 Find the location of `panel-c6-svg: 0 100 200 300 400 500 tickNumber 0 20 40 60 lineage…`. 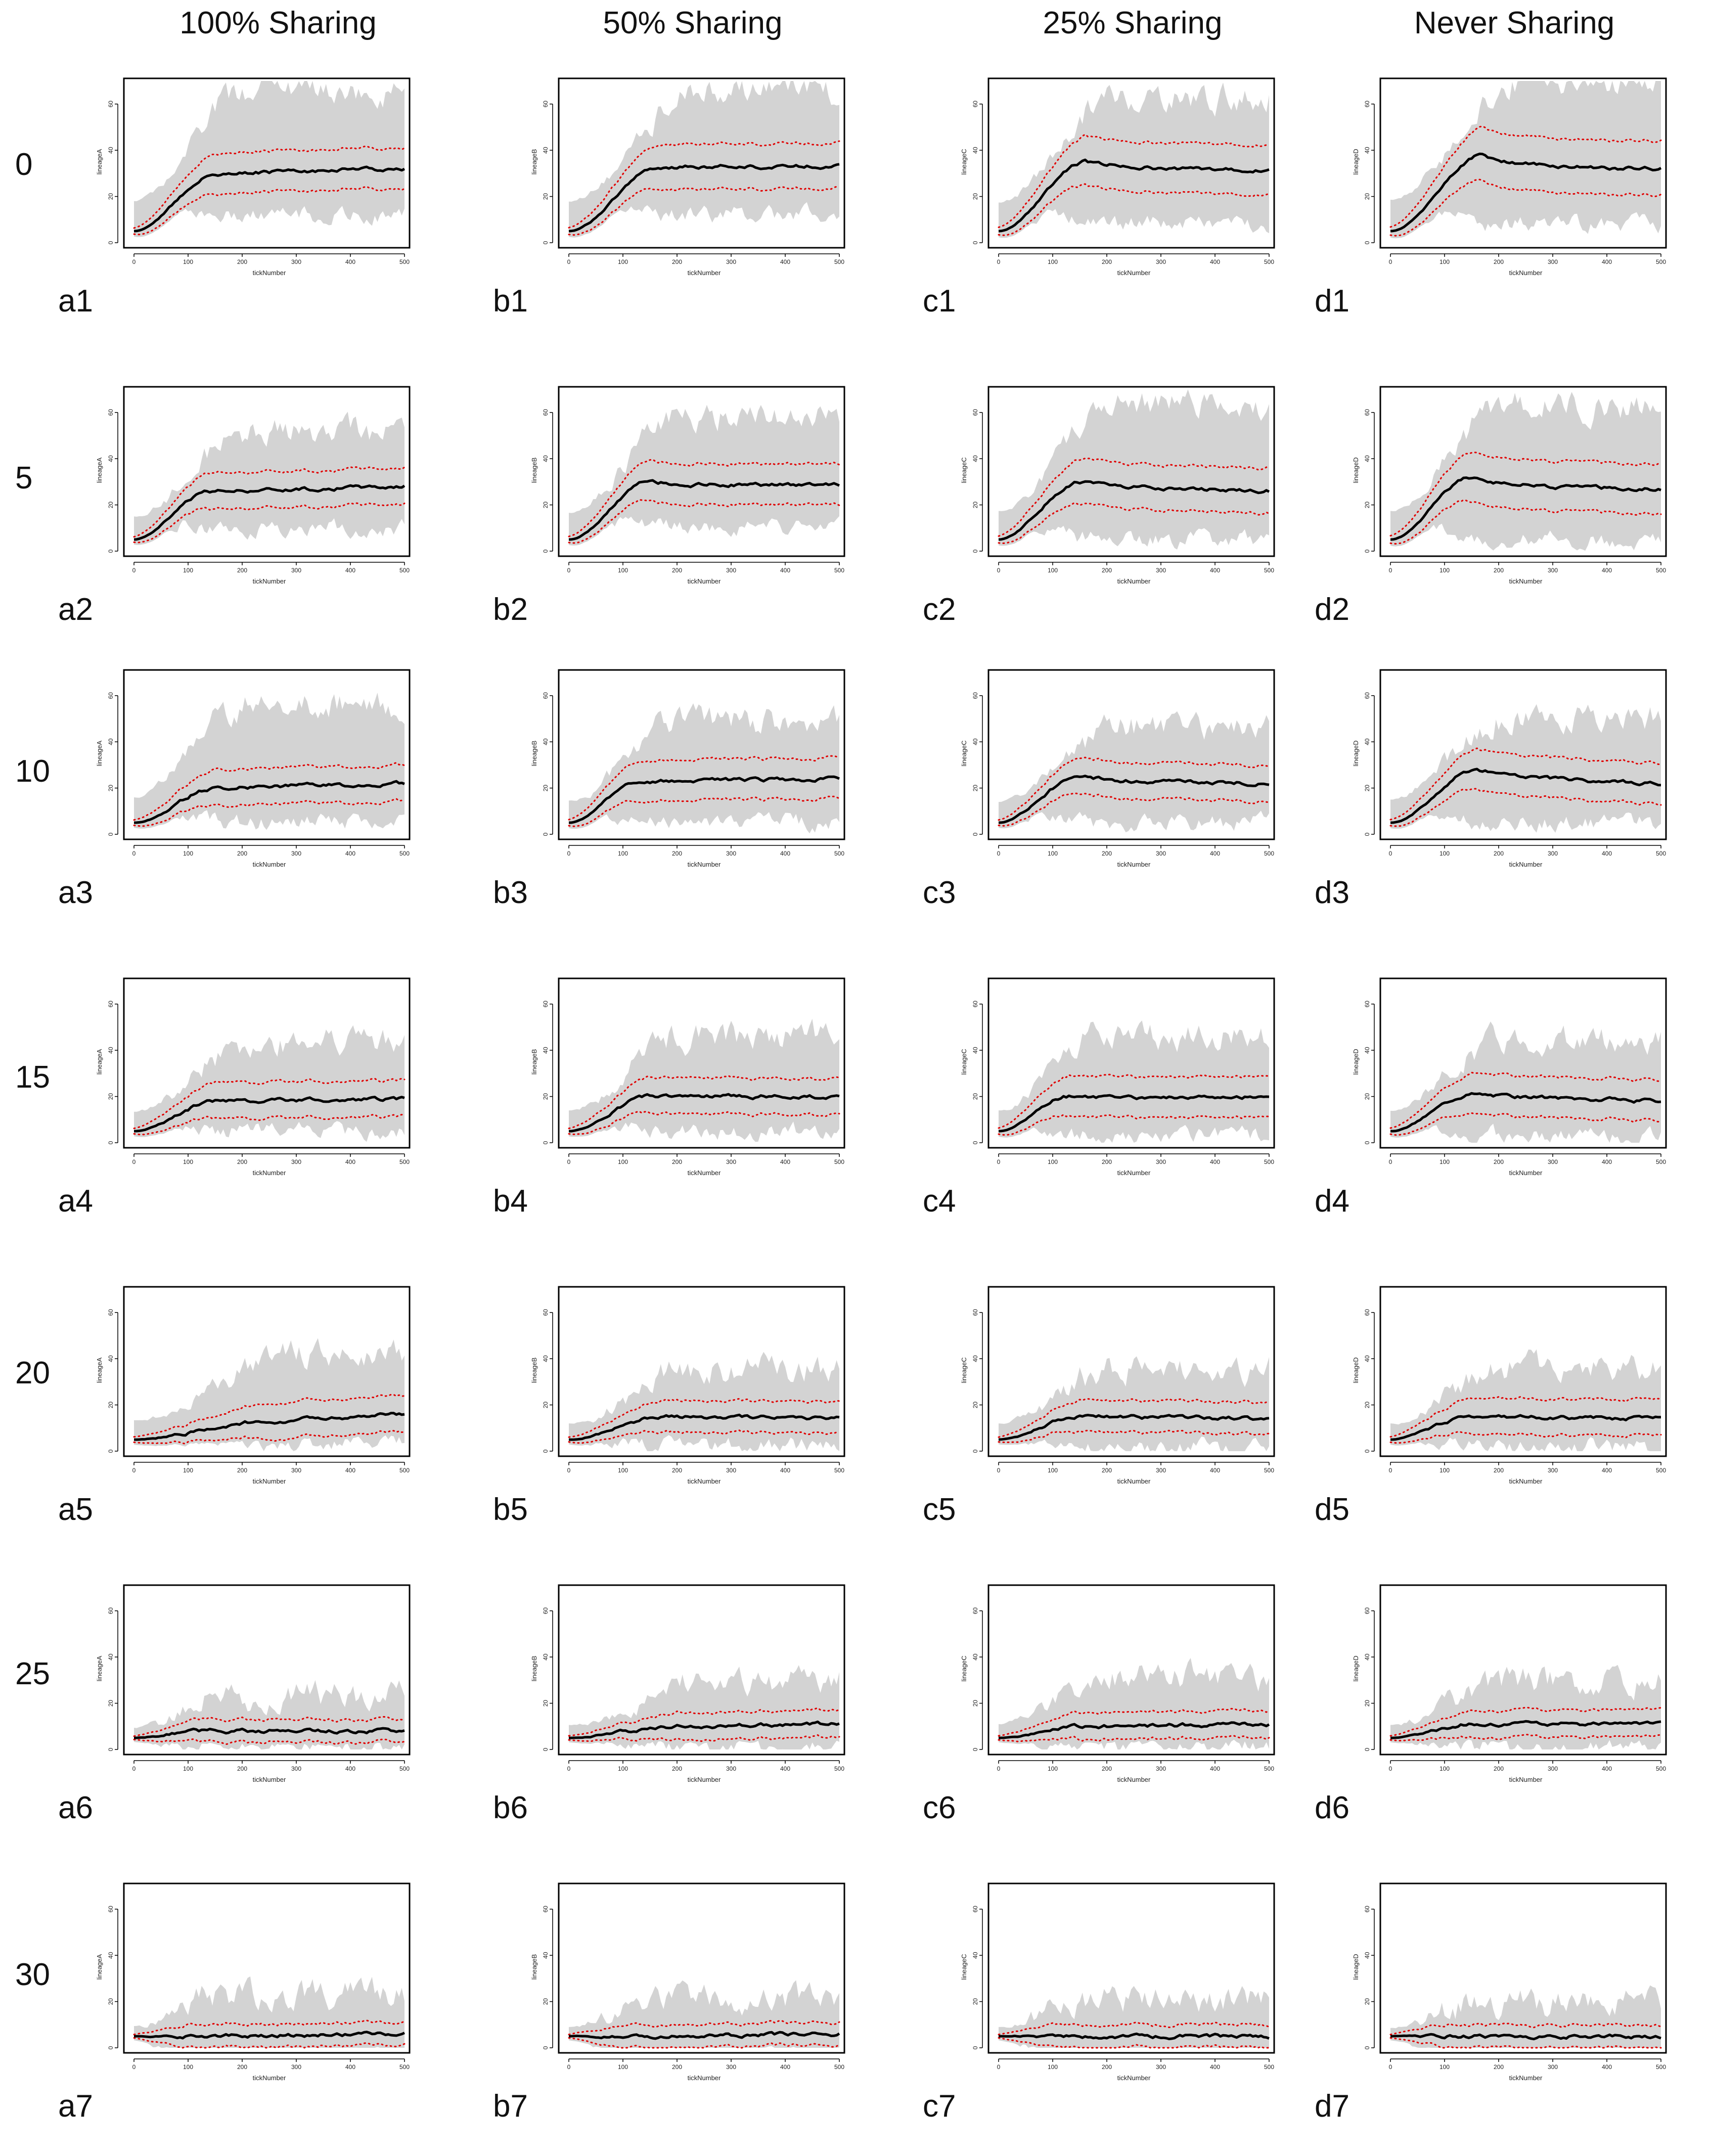

panel-c6-svg: 0 100 200 300 400 500 tickNumber 0 20 40 60 lineage… is located at coordinates (1118, 1684).